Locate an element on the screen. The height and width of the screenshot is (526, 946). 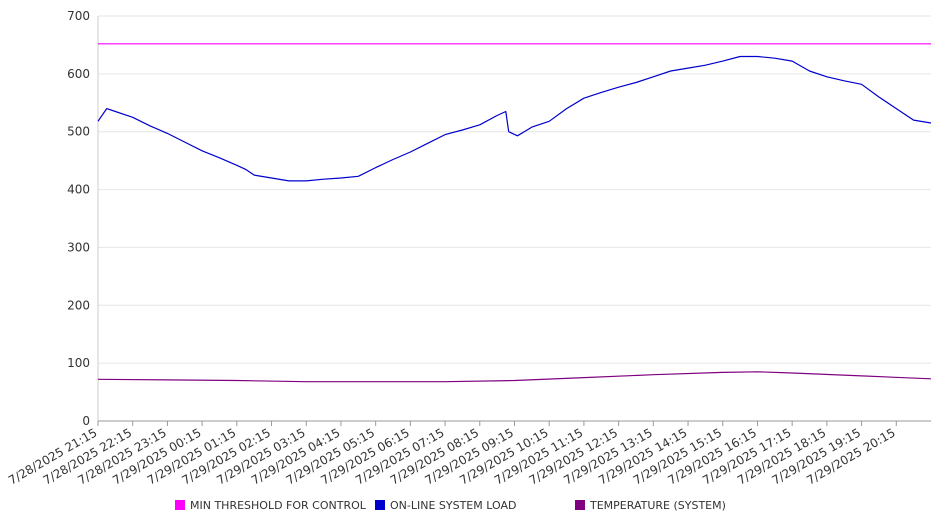
y-tick-label: 300 is located at coordinates (78, 247).